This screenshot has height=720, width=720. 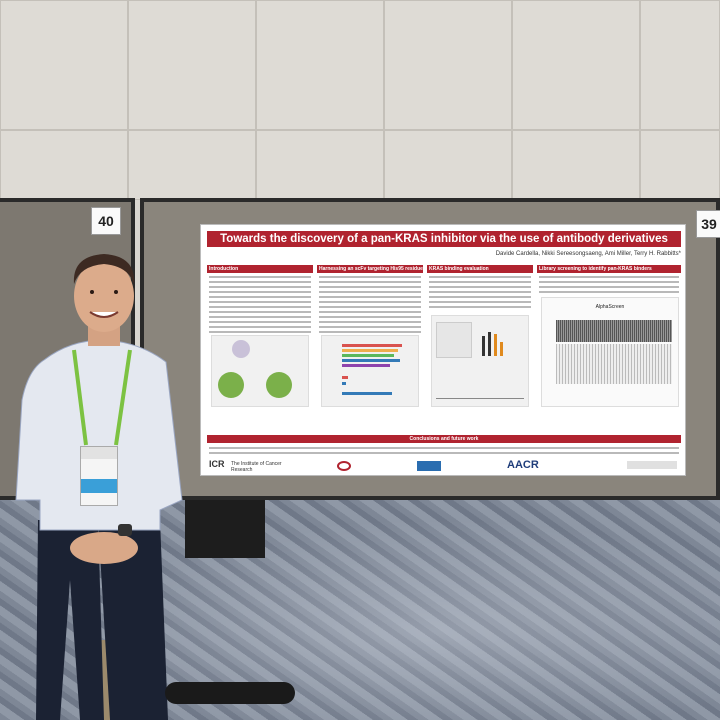 I want to click on figure-alphascreen: AlphaScreen, so click(x=610, y=352).